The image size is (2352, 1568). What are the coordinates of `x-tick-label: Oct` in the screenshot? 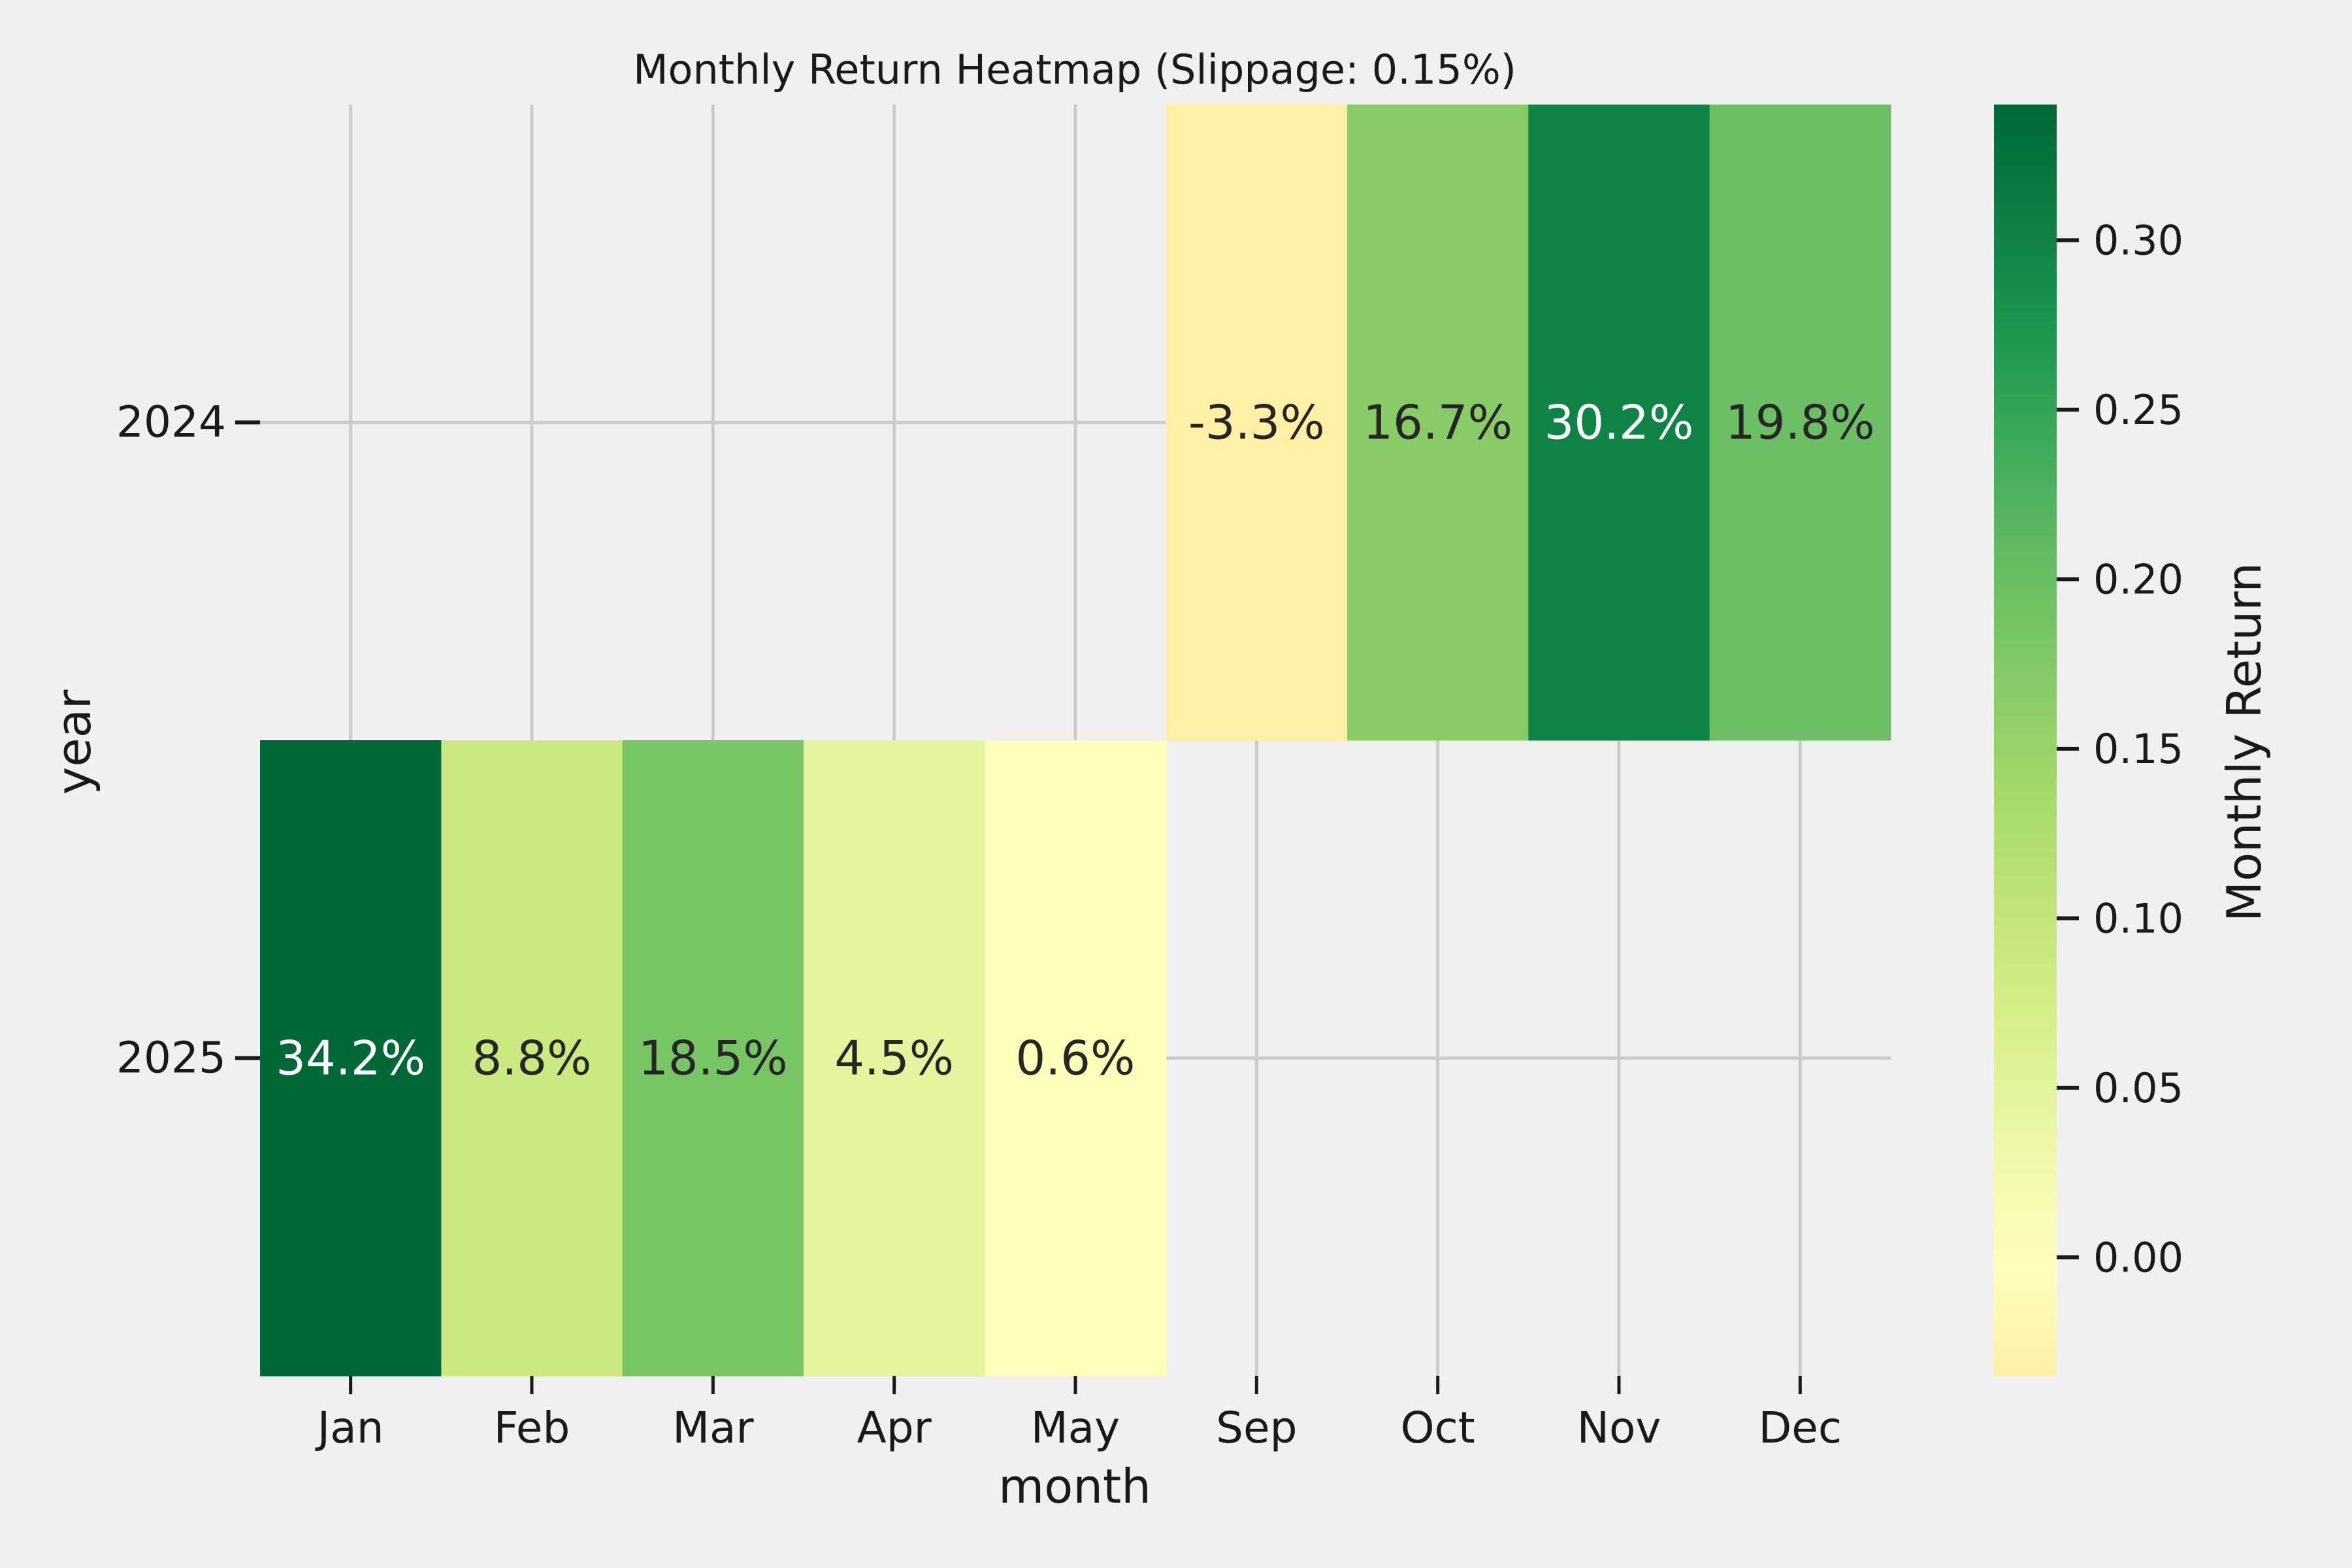 It's located at (1438, 1428).